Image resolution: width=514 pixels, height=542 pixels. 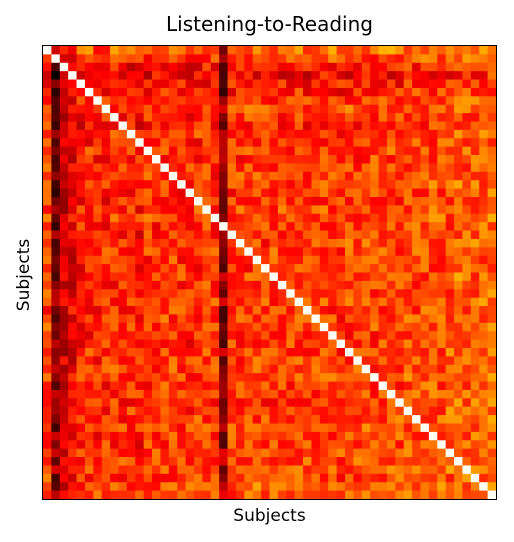 I want to click on x-axis-label: Subjects, so click(x=269, y=516).